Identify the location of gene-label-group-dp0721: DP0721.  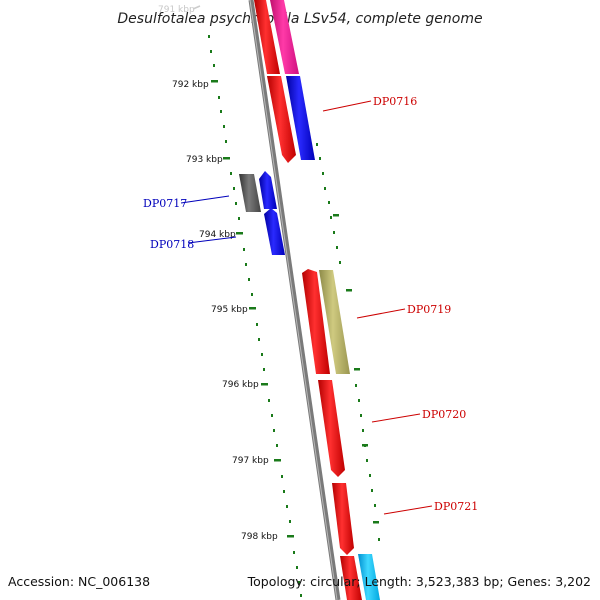
(430, 507).